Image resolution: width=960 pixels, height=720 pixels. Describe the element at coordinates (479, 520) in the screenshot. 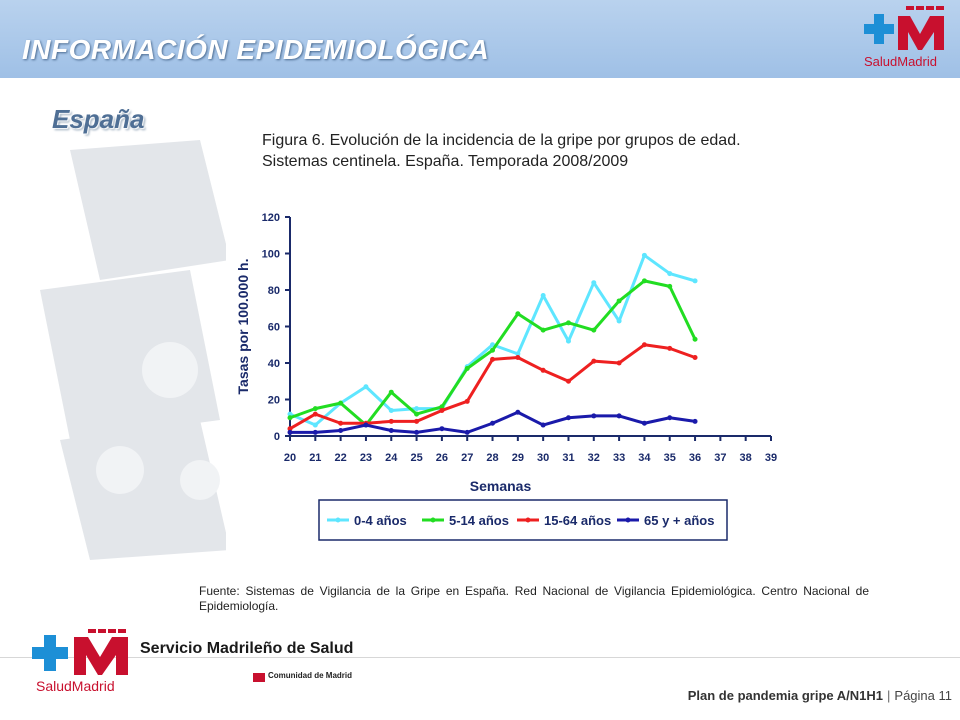

I see `legend-label: 5-14 años` at that location.